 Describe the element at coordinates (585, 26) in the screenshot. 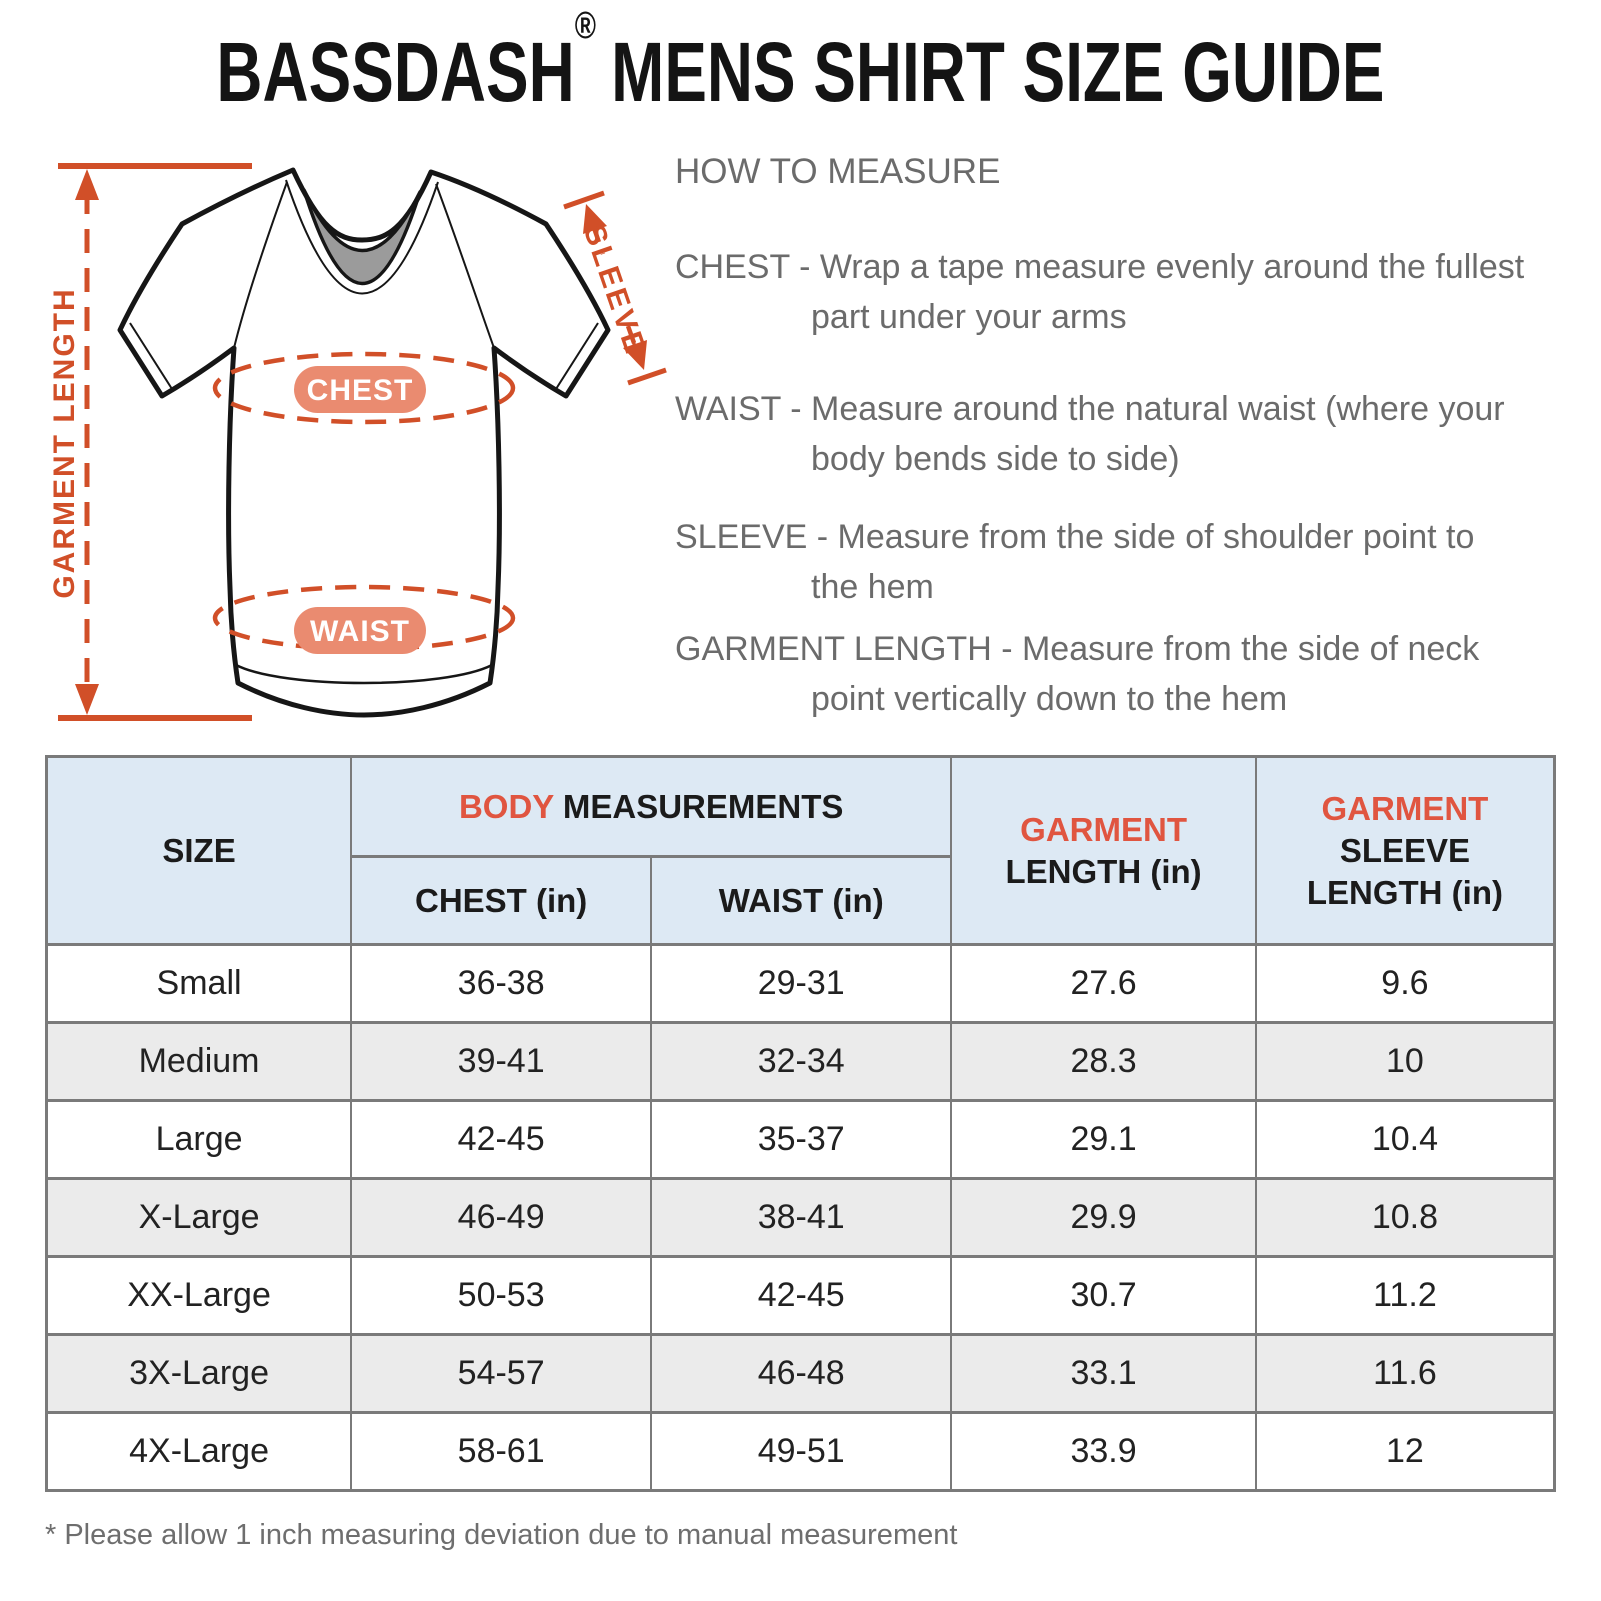

I see `registered-mark: ®` at that location.